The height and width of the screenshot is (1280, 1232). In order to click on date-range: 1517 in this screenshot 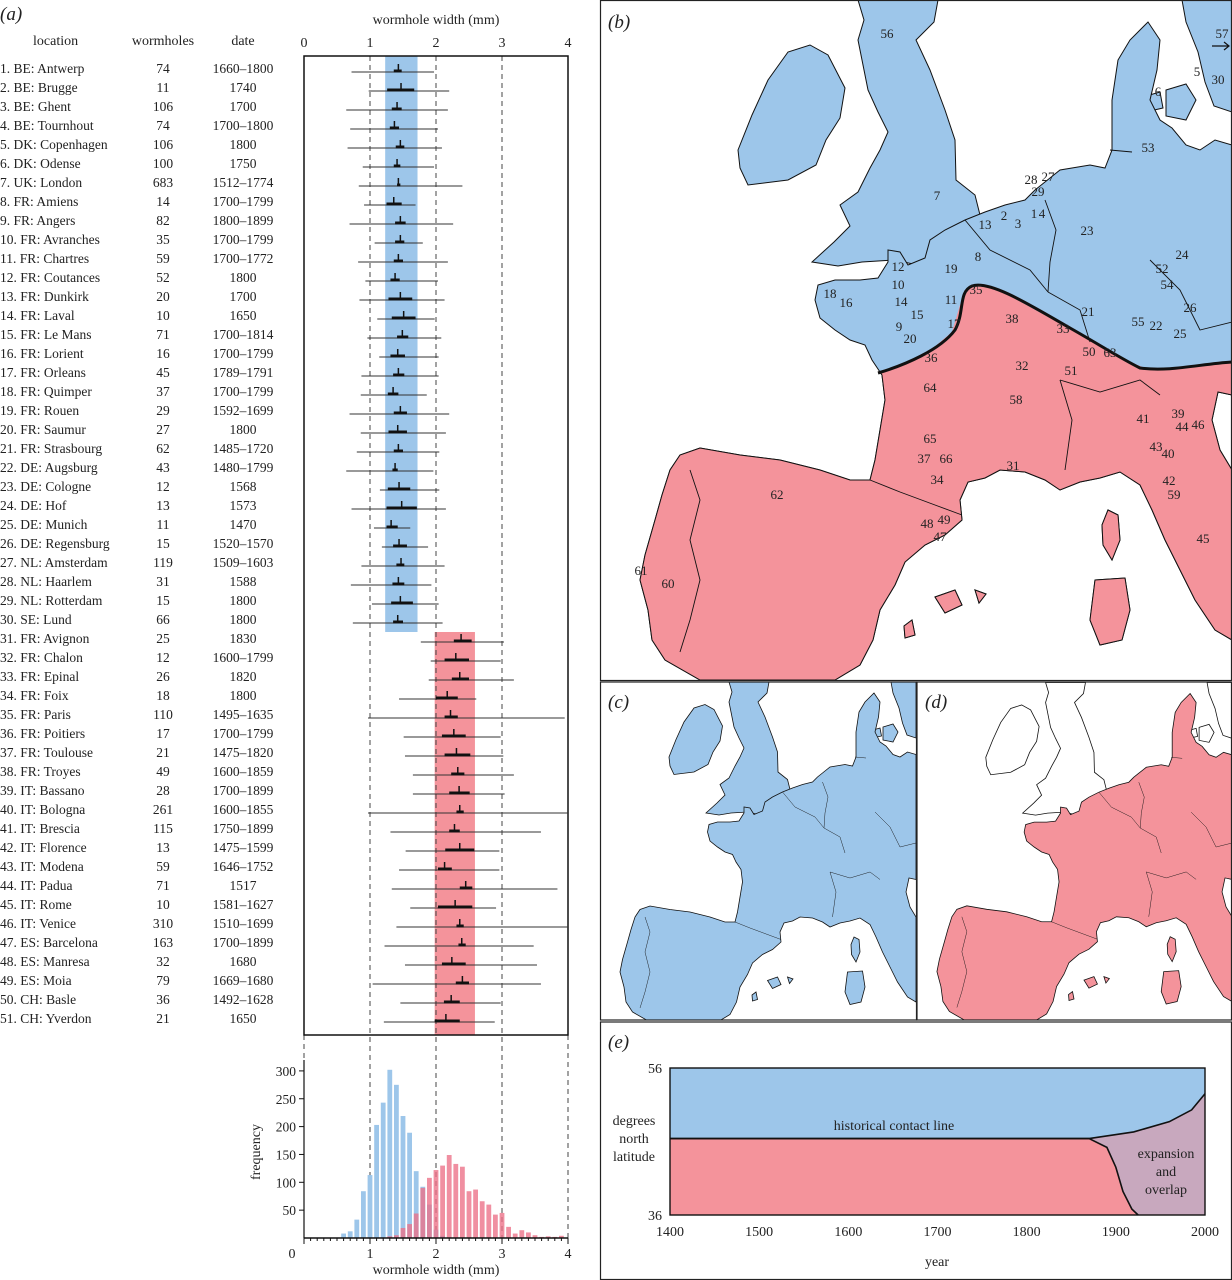, I will do `click(243, 885)`.